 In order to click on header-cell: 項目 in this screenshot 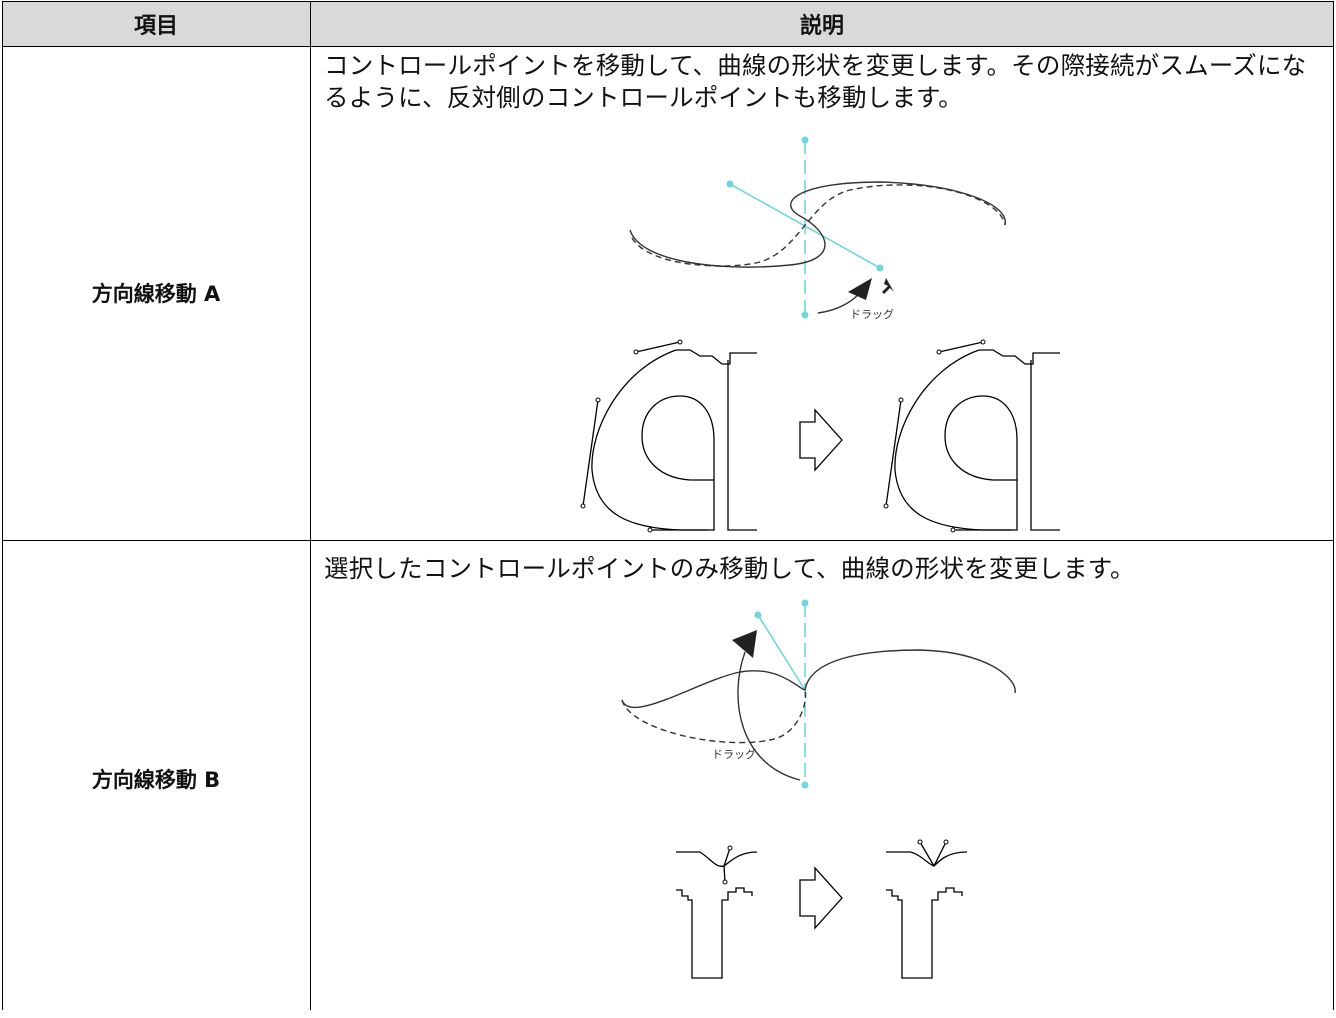, I will do `click(156, 24)`.